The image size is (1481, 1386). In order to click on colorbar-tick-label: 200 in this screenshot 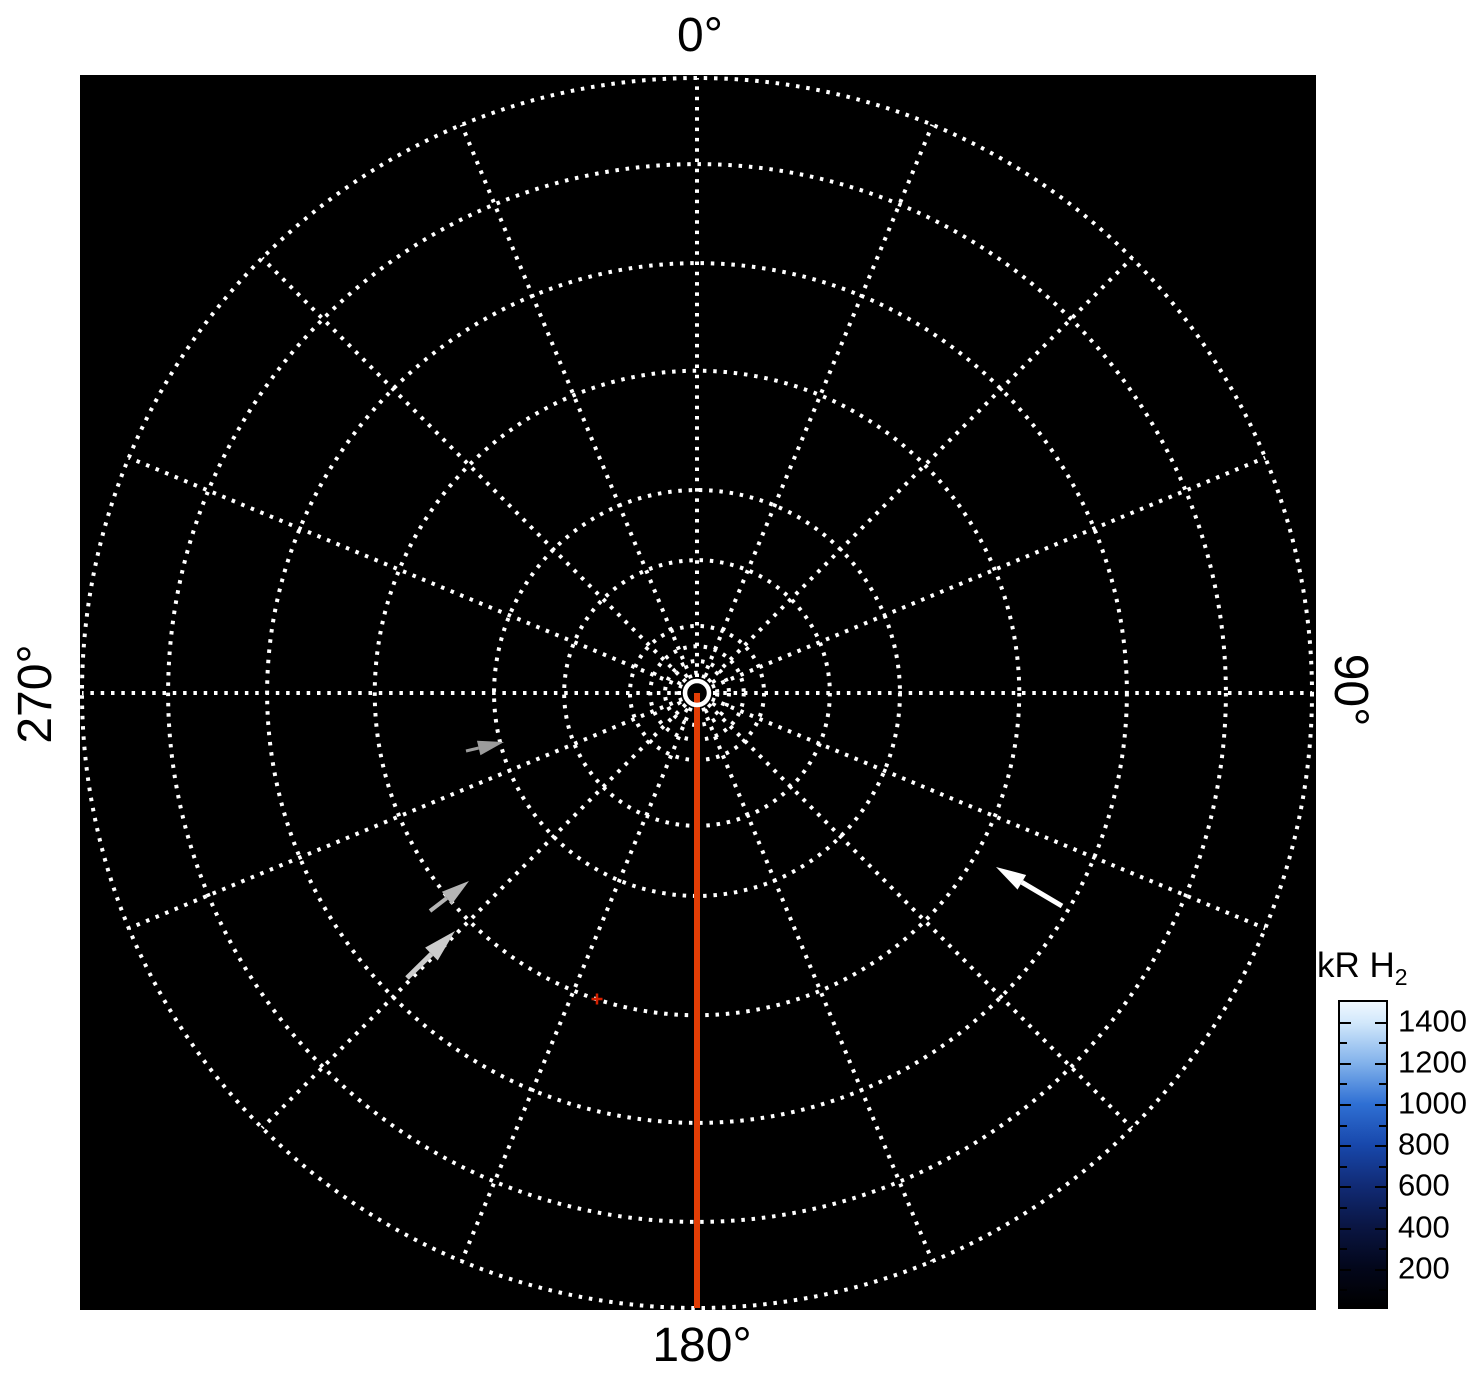, I will do `click(1424, 1268)`.